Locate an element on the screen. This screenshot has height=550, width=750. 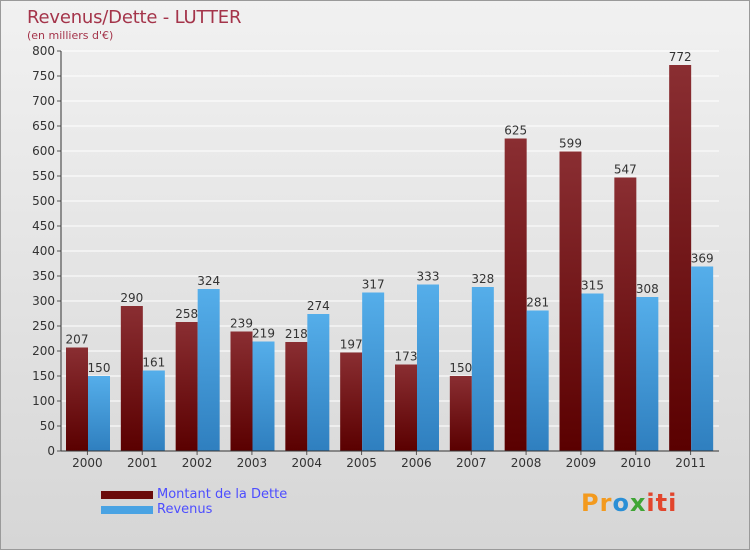
data-label: 207 is located at coordinates (77, 340).